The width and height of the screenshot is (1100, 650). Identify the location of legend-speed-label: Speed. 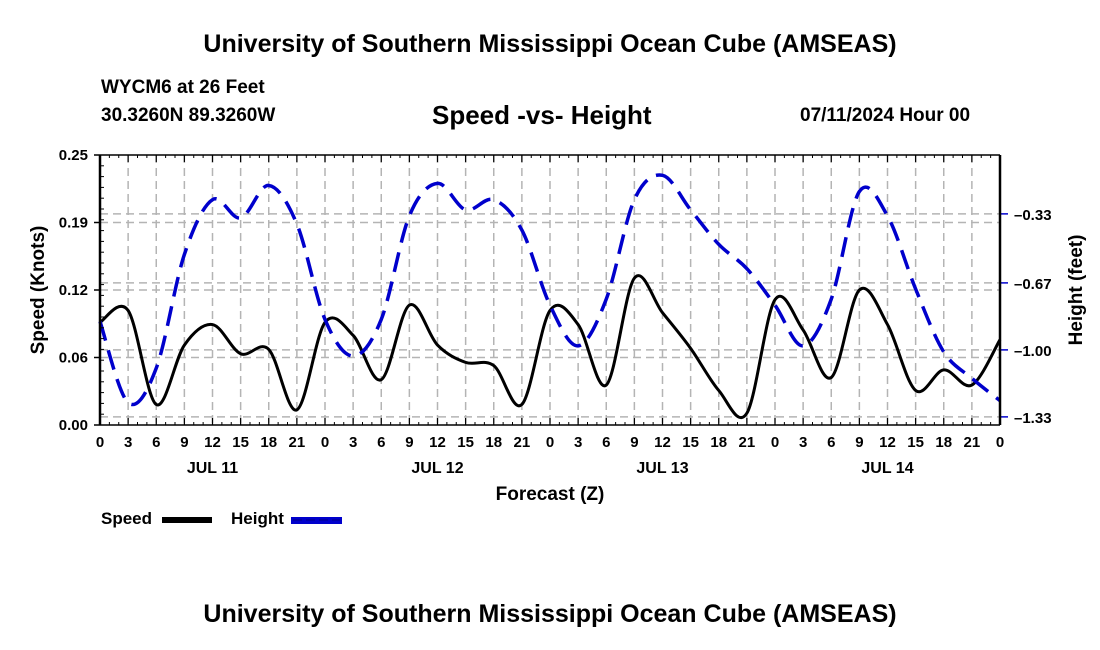
(127, 518).